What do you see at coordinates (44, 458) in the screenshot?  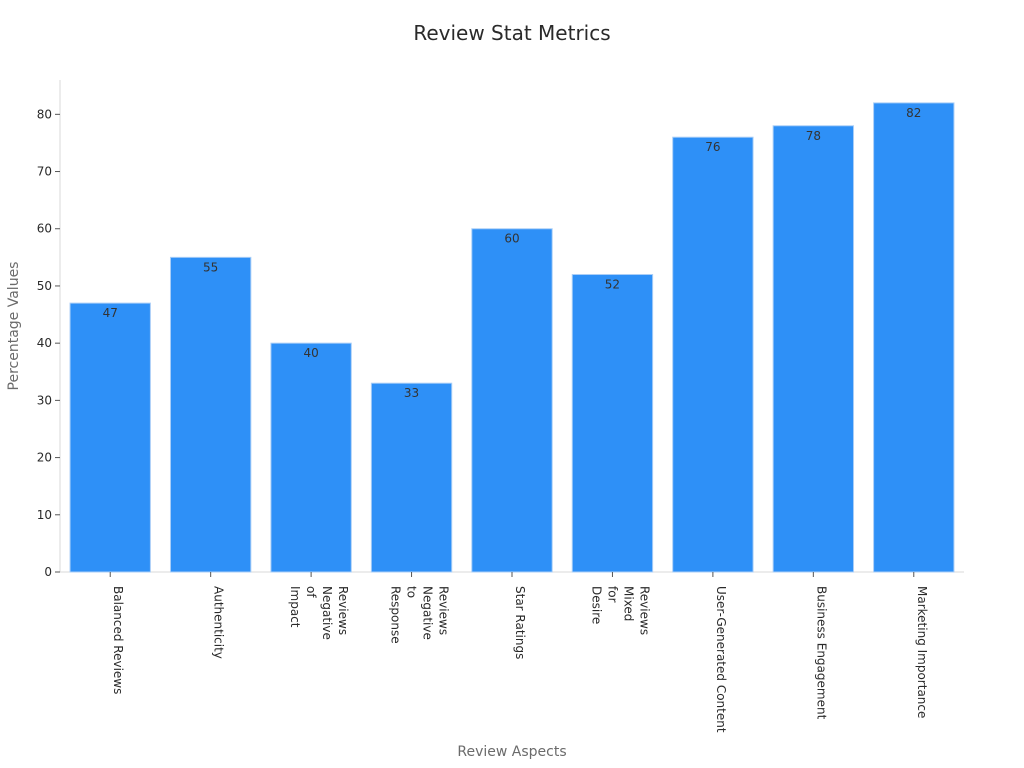 I see `y-tick-label: 20` at bounding box center [44, 458].